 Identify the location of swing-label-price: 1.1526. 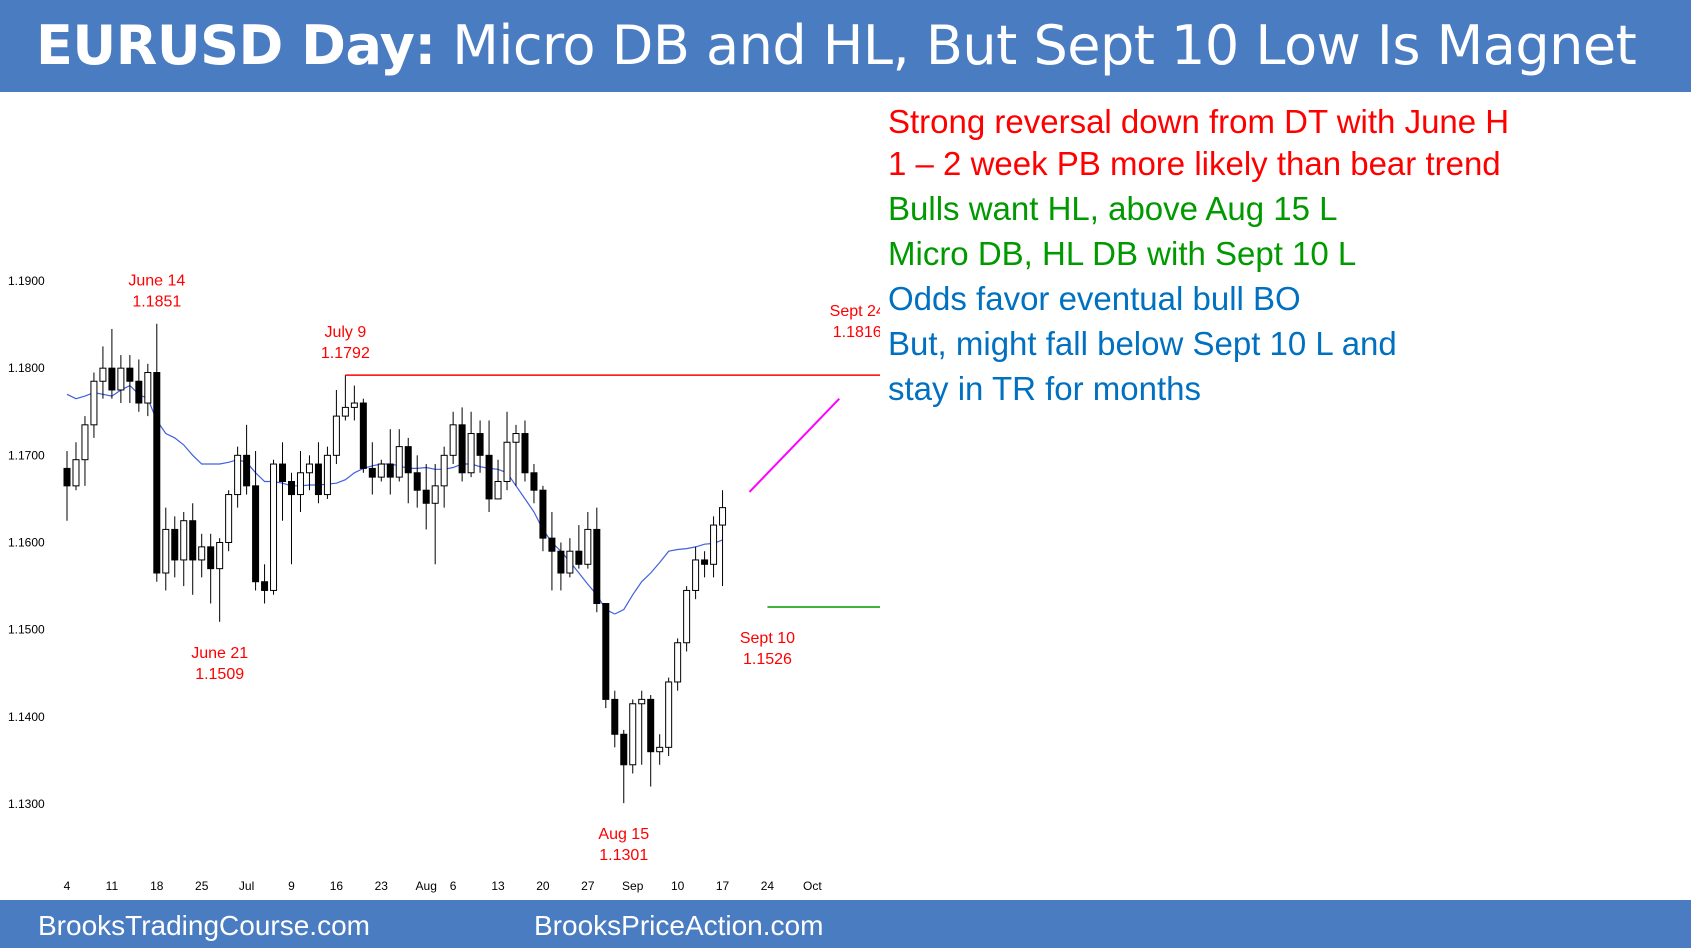
(767, 659).